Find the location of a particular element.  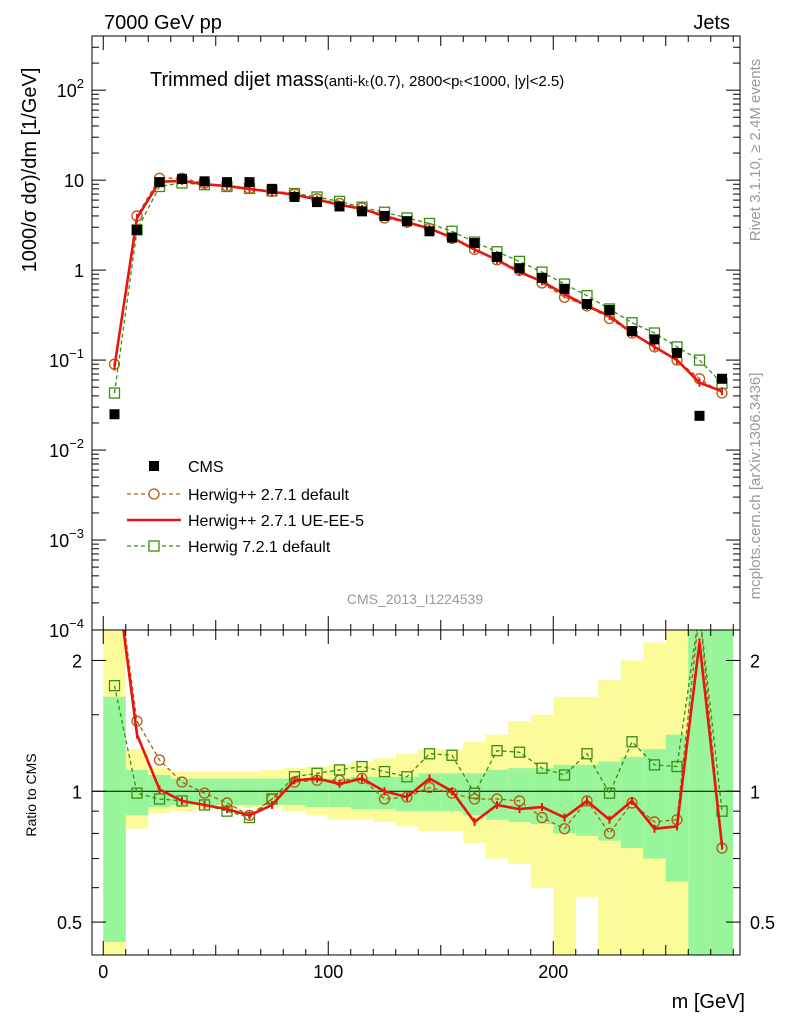

x-axis-label: m [GeV] is located at coordinates (708, 1002).